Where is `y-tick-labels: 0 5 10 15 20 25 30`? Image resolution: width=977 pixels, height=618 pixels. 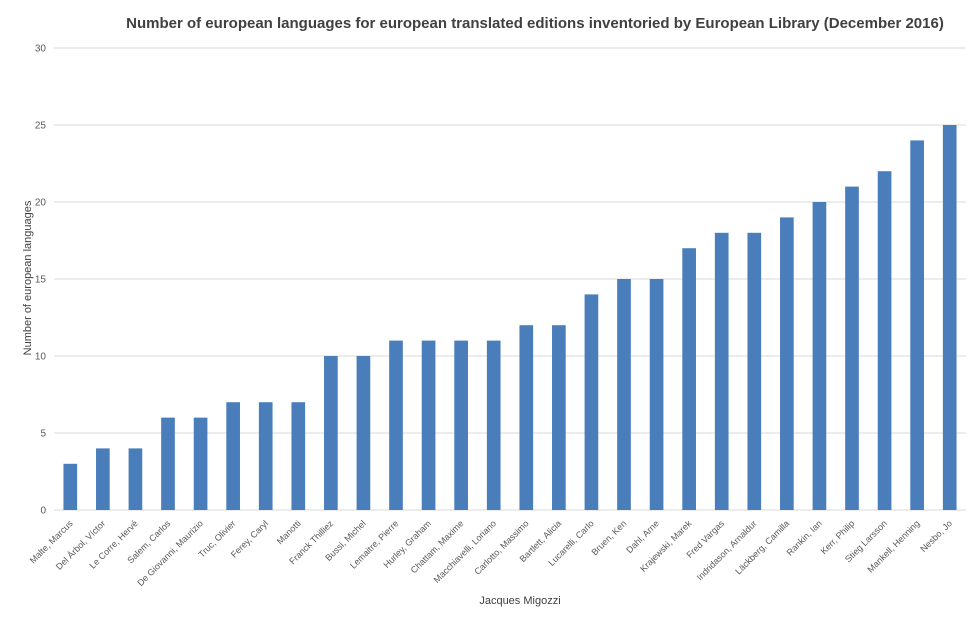 y-tick-labels: 0 5 10 15 20 25 30 is located at coordinates (41, 280).